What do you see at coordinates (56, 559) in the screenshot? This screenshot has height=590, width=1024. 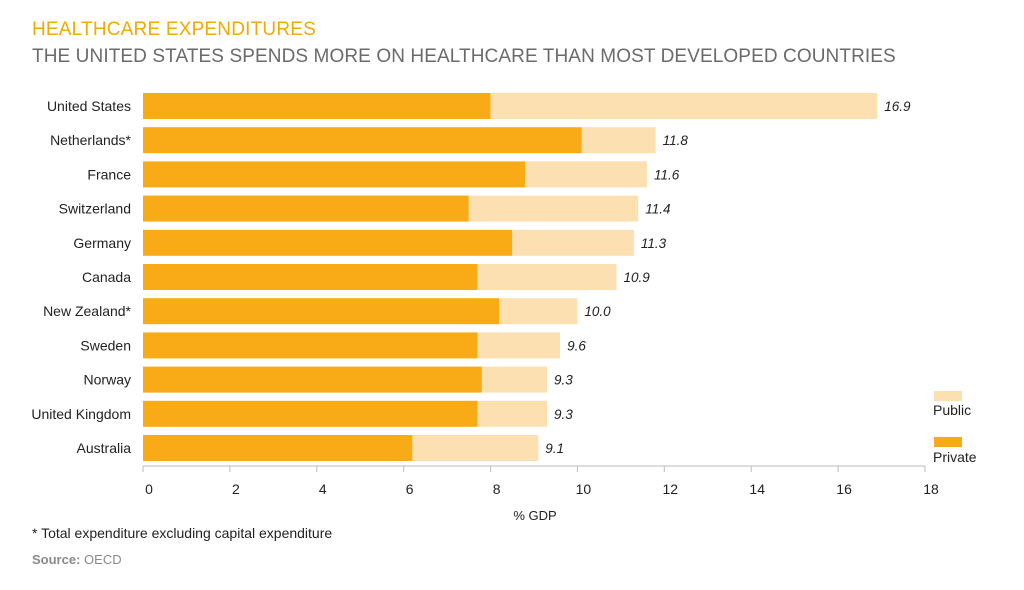 I see `source-label: Source:` at bounding box center [56, 559].